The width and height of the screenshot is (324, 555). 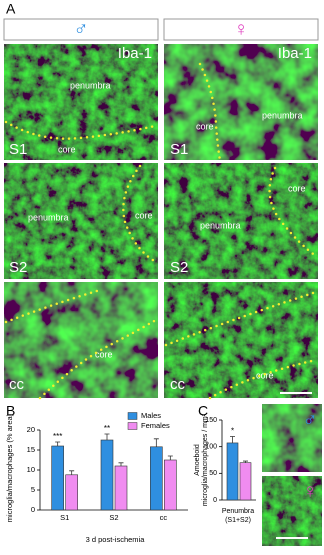 I want to click on x-tick-label: (S1+S2), so click(x=238, y=520).